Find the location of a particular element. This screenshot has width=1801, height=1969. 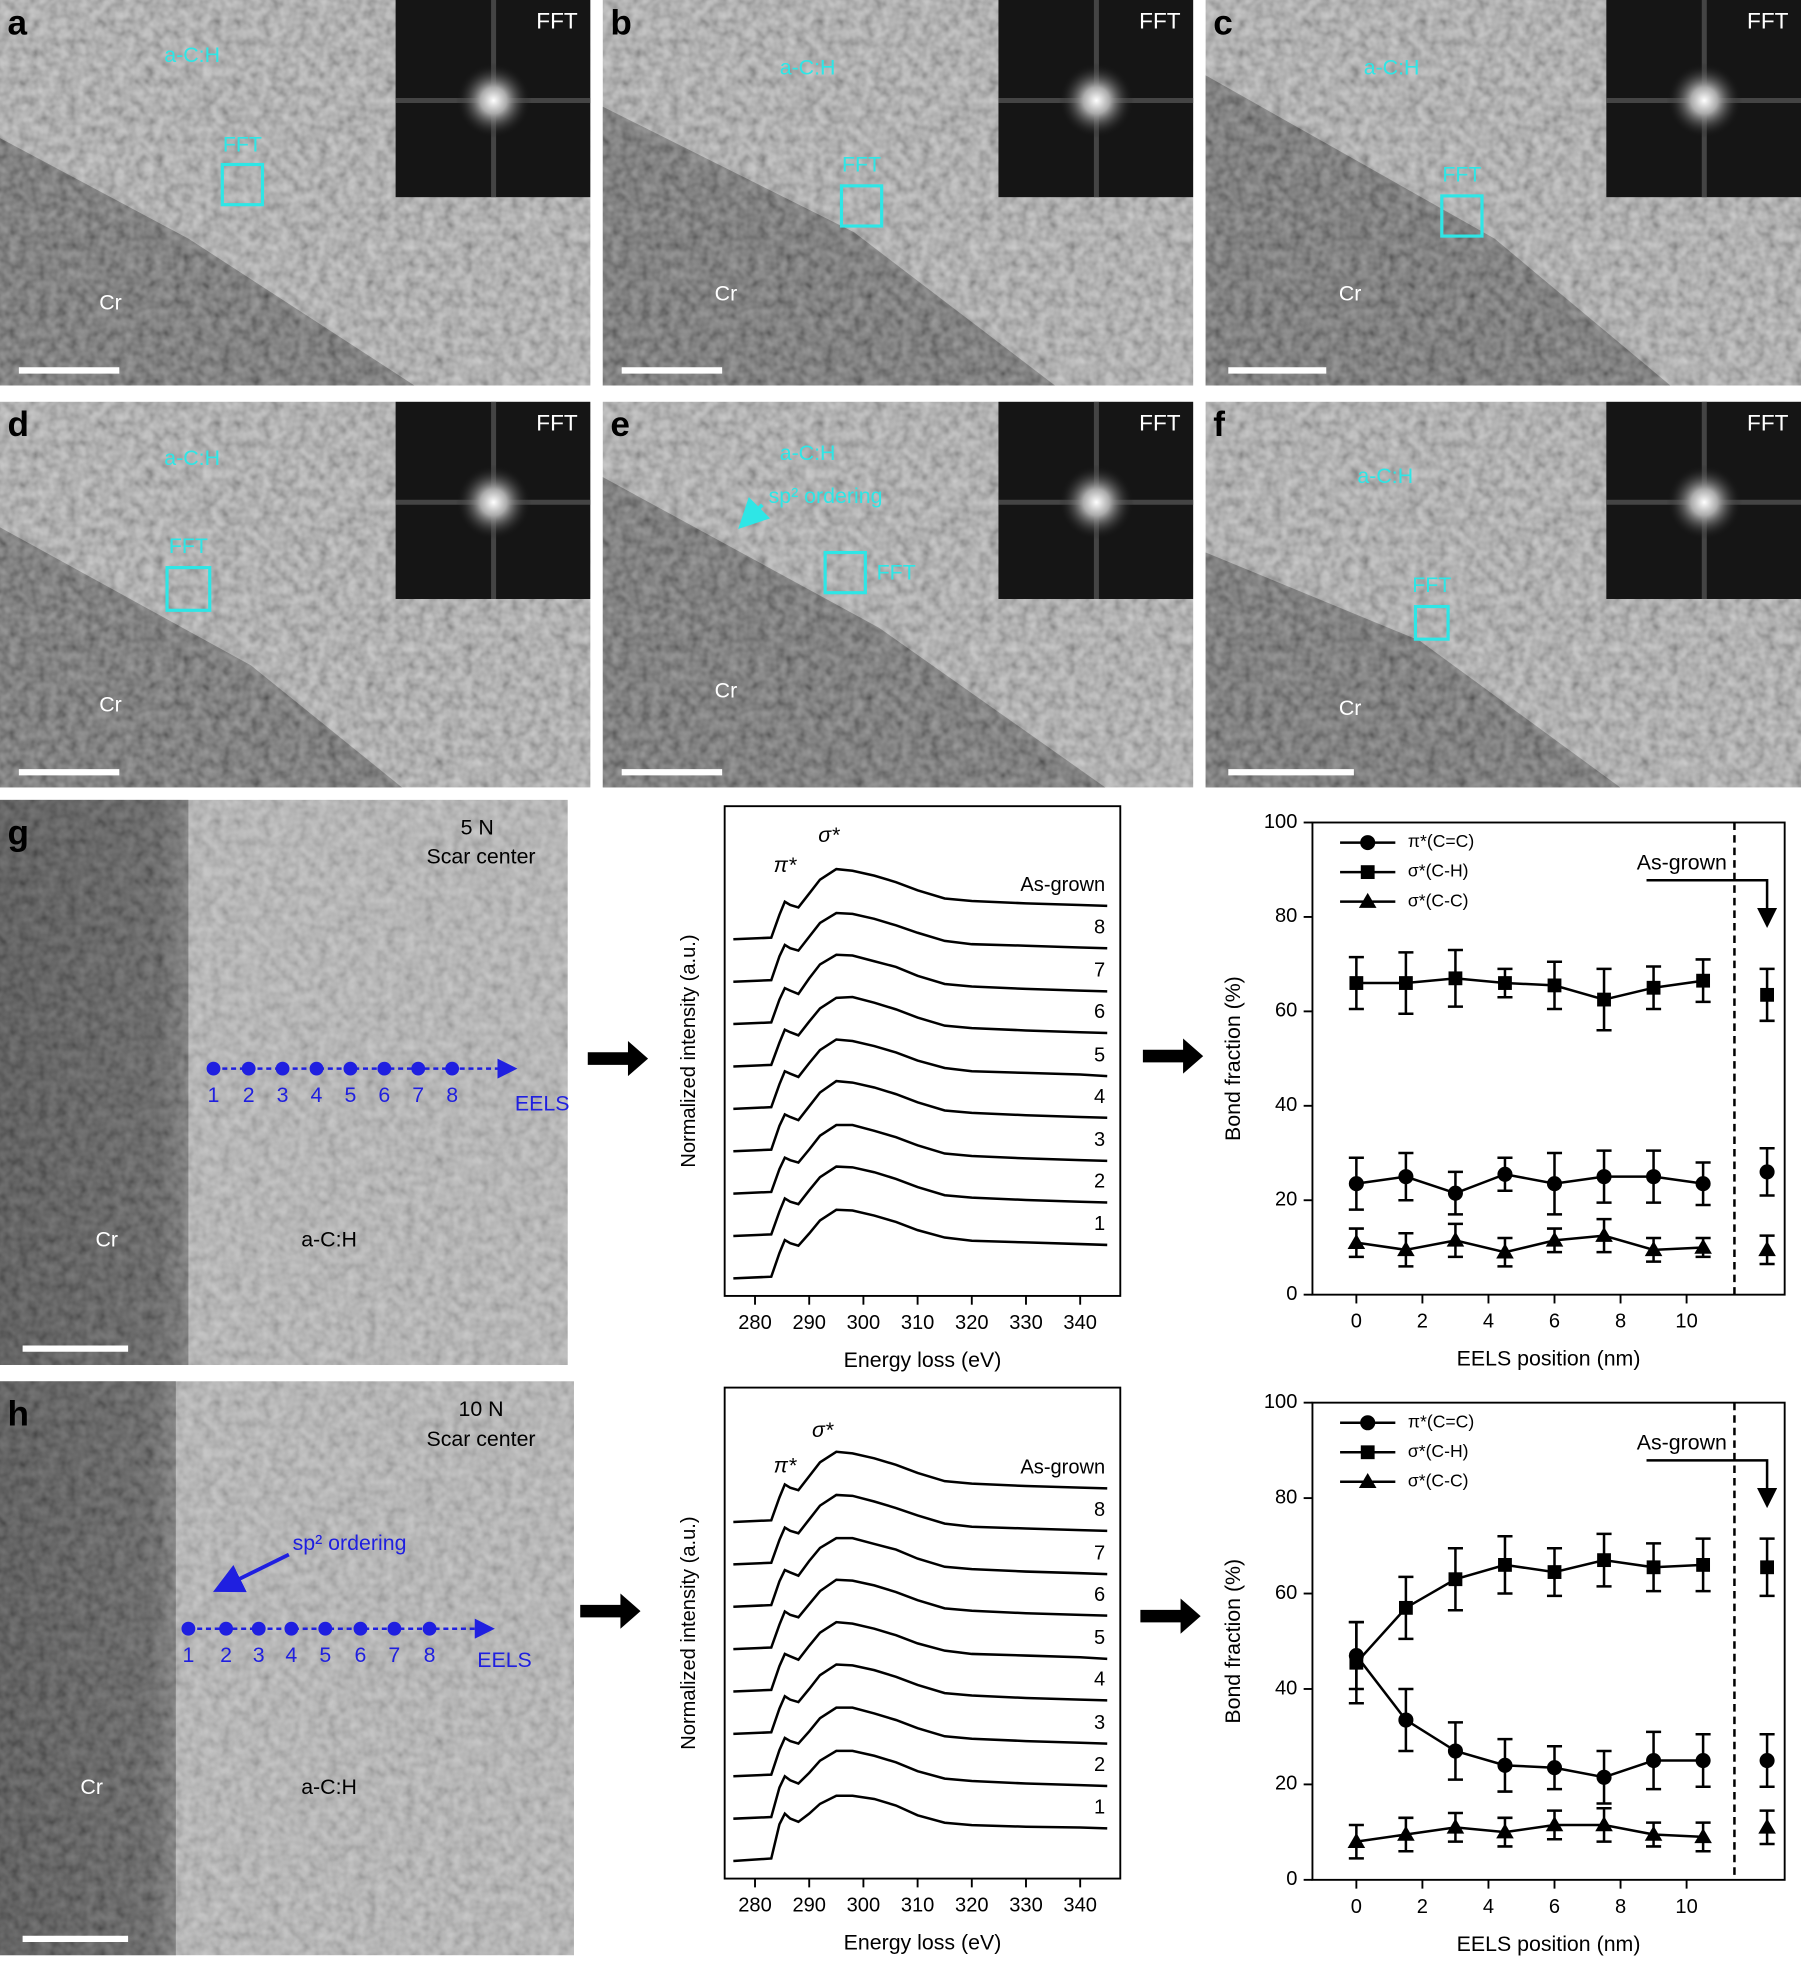

panel-label: c is located at coordinates (1223, 22).